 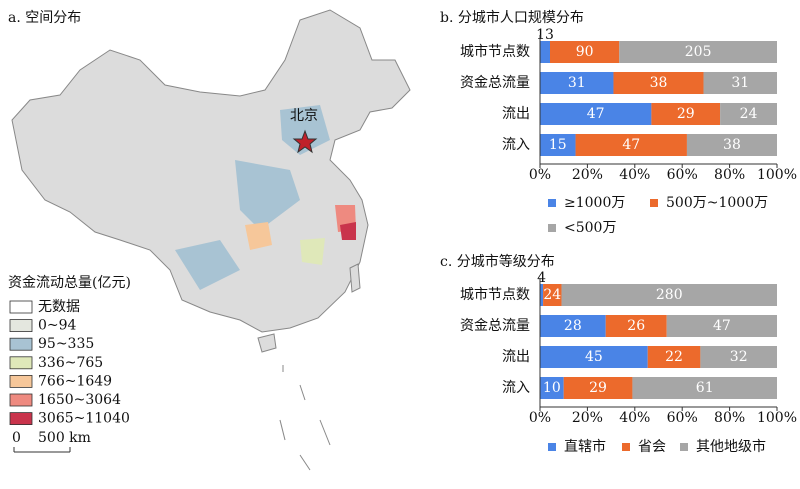 I want to click on island, so click(x=355, y=278).